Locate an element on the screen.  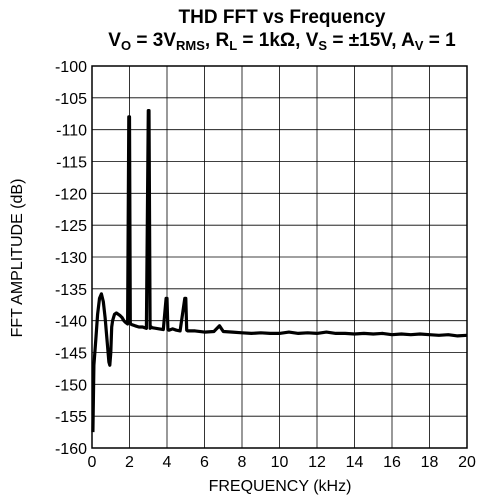
subtitle-part-4: = ±15V, A is located at coordinates (371, 40).